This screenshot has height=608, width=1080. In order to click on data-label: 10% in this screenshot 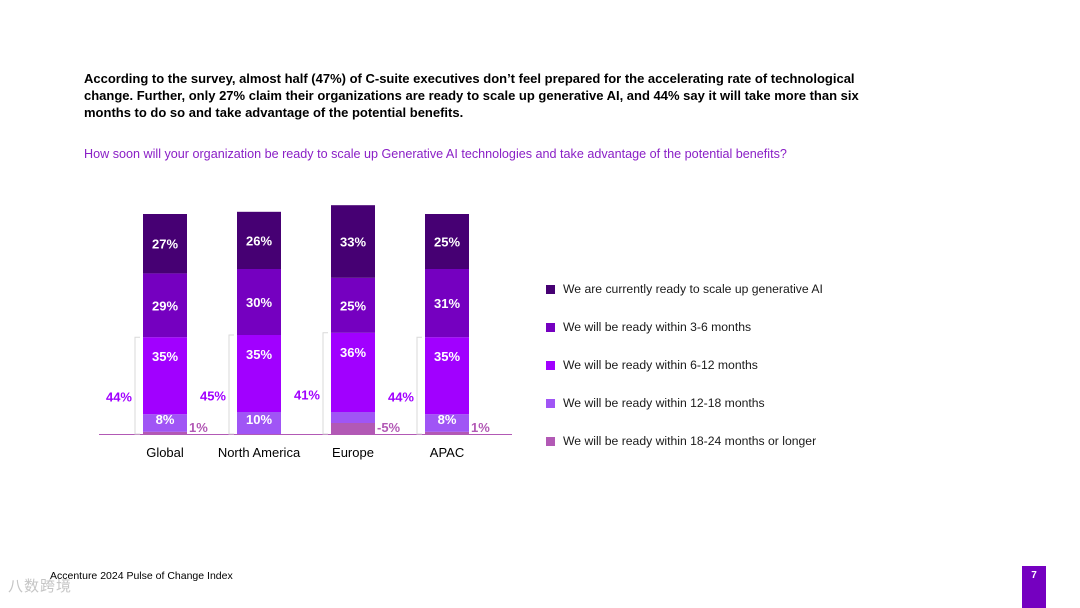, I will do `click(259, 419)`.